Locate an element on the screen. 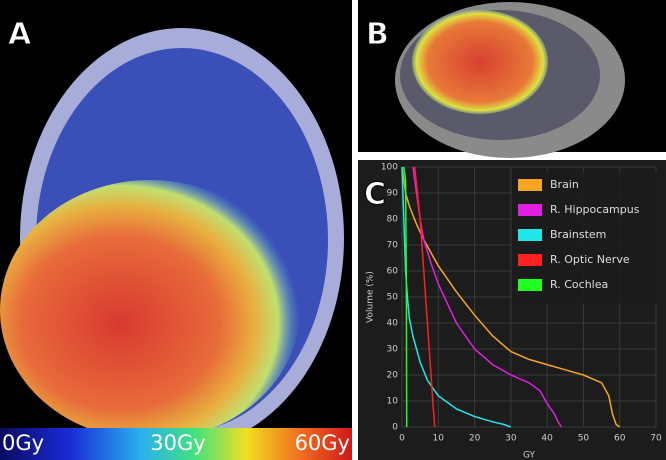 Image resolution: width=666 pixels, height=460 pixels. y-tick-label: 60 is located at coordinates (393, 272).